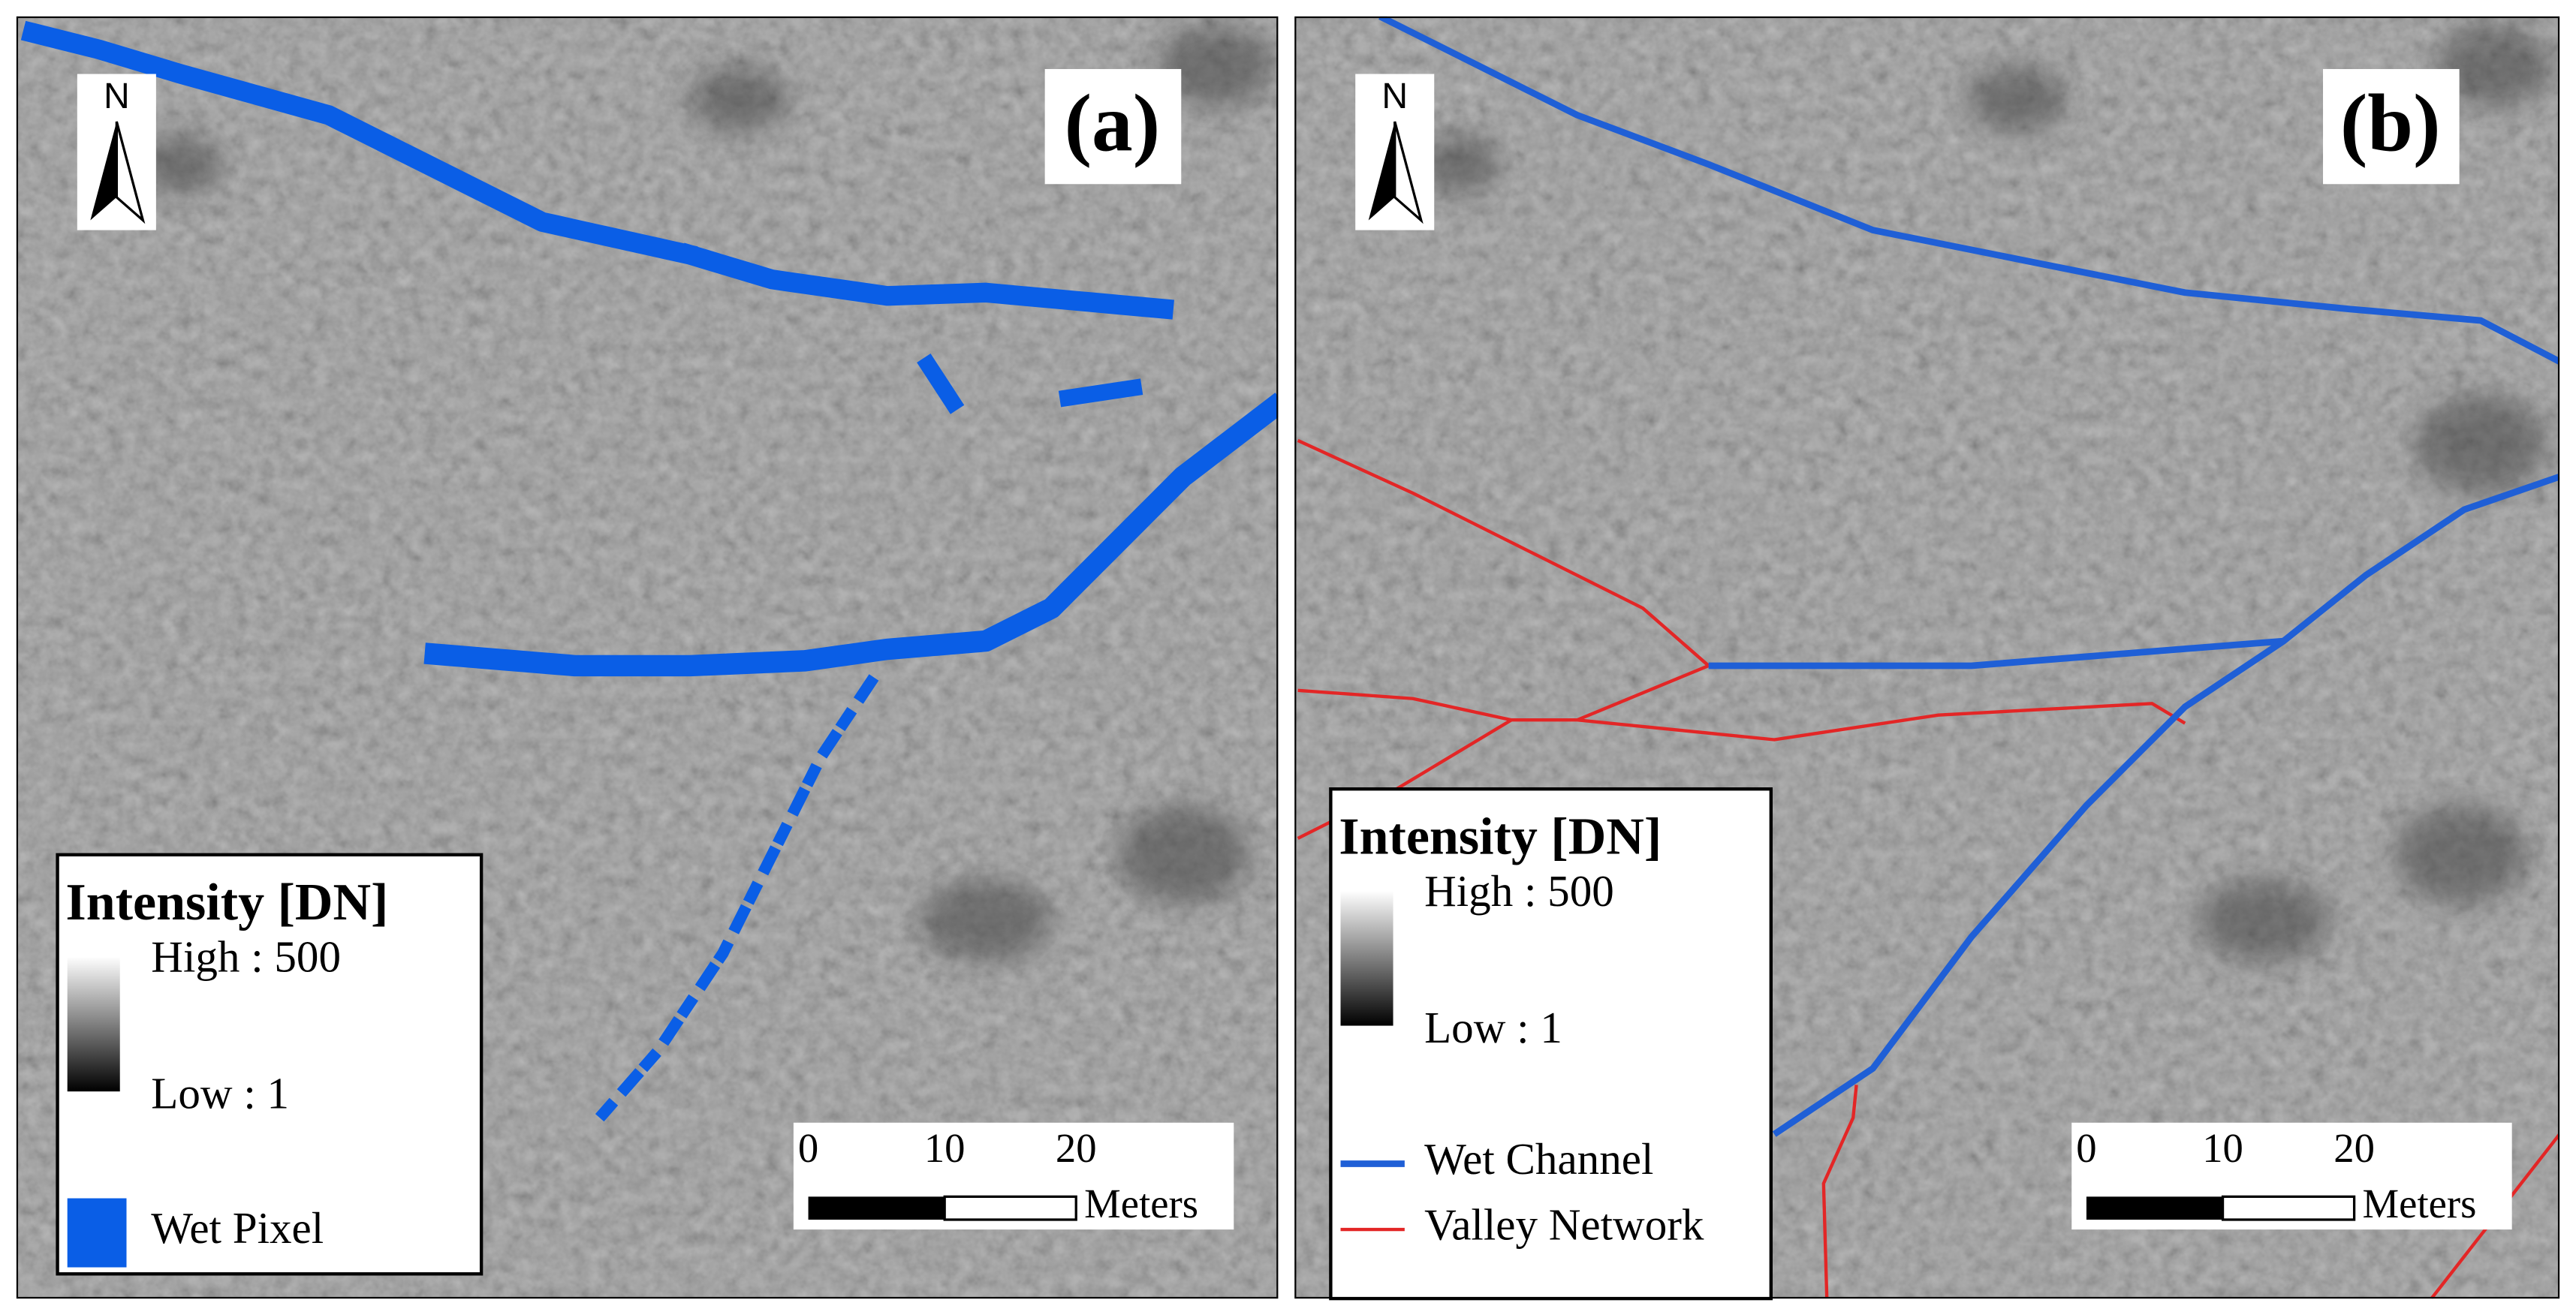 The image size is (2576, 1315). I want to click on legend-swatch, so click(97, 1233).